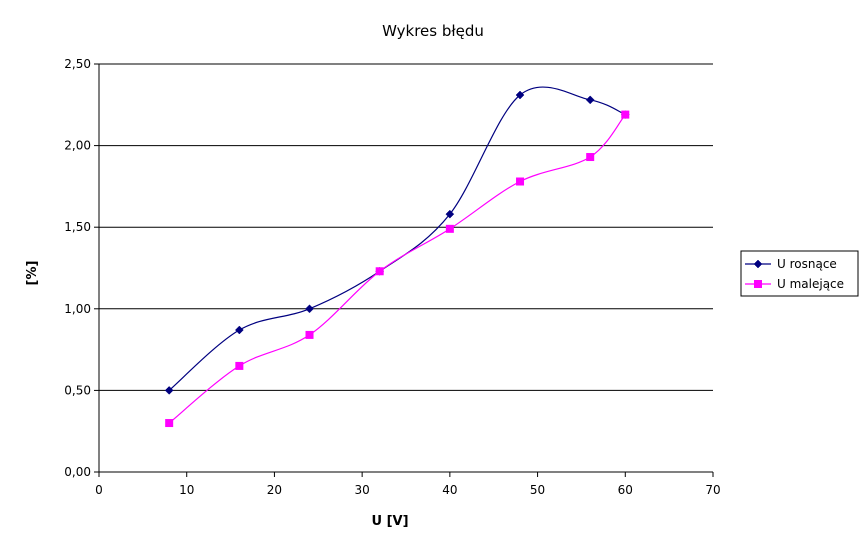 Image resolution: width=867 pixels, height=548 pixels. What do you see at coordinates (449, 490) in the screenshot?
I see `x-tick-label: 40` at bounding box center [449, 490].